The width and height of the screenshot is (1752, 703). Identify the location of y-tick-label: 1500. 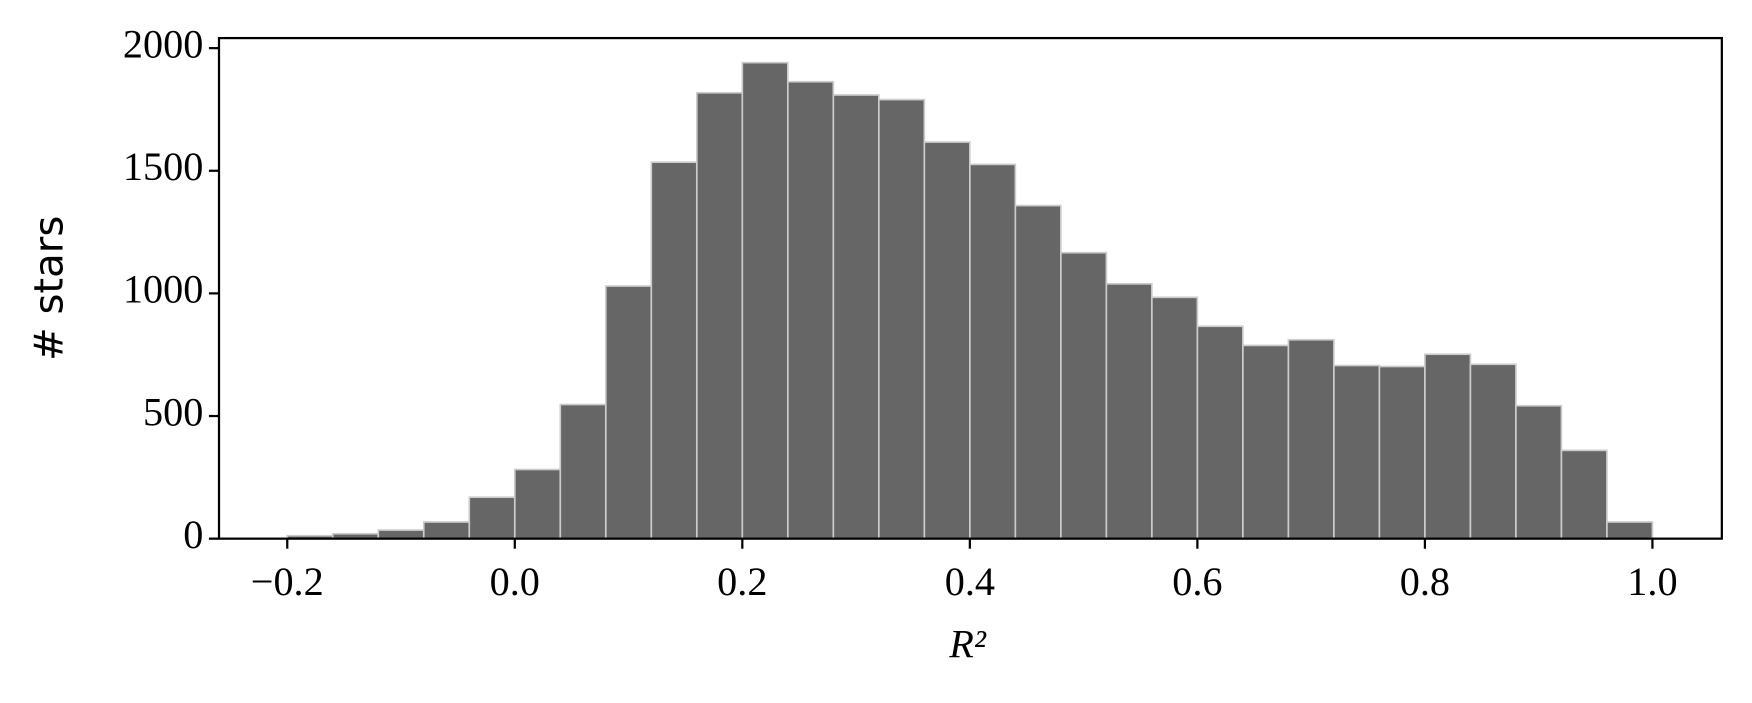
(163, 166).